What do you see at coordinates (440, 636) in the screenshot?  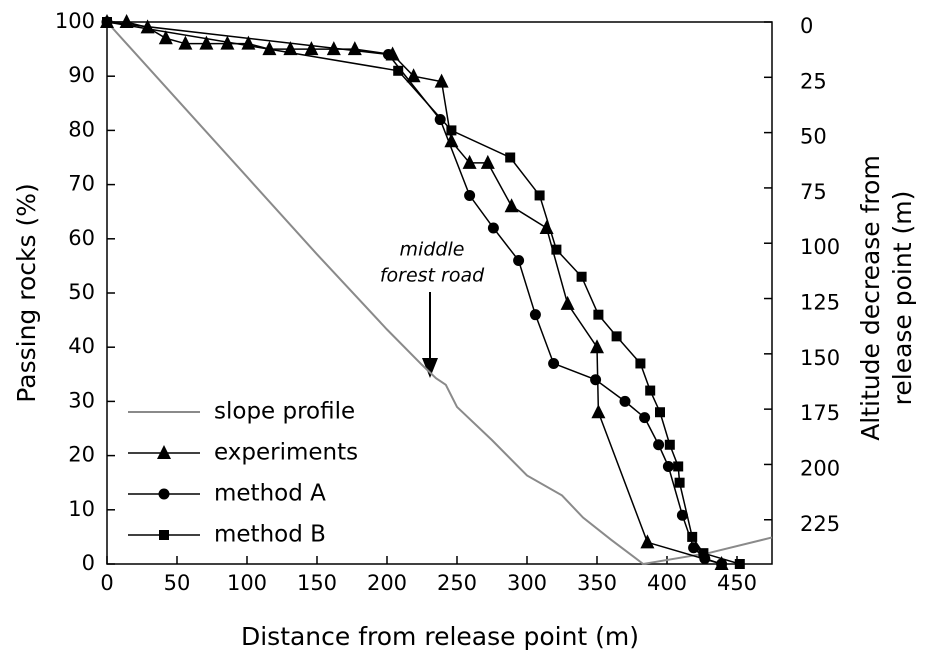 I see `x-axis-label: Distance from release point (m)` at bounding box center [440, 636].